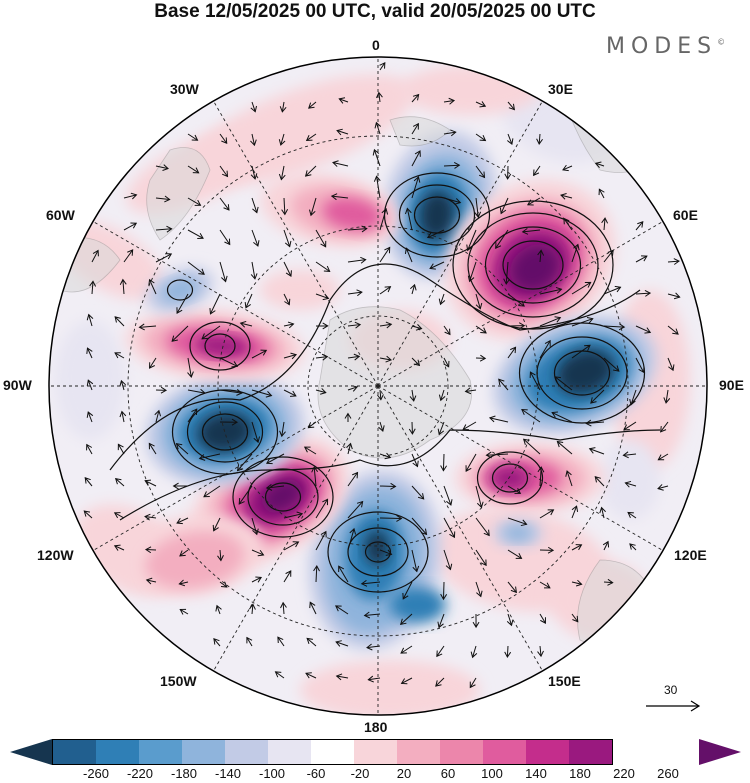 The width and height of the screenshot is (750, 783). What do you see at coordinates (360, 773) in the screenshot?
I see `colorbar-tick-label: -20` at bounding box center [360, 773].